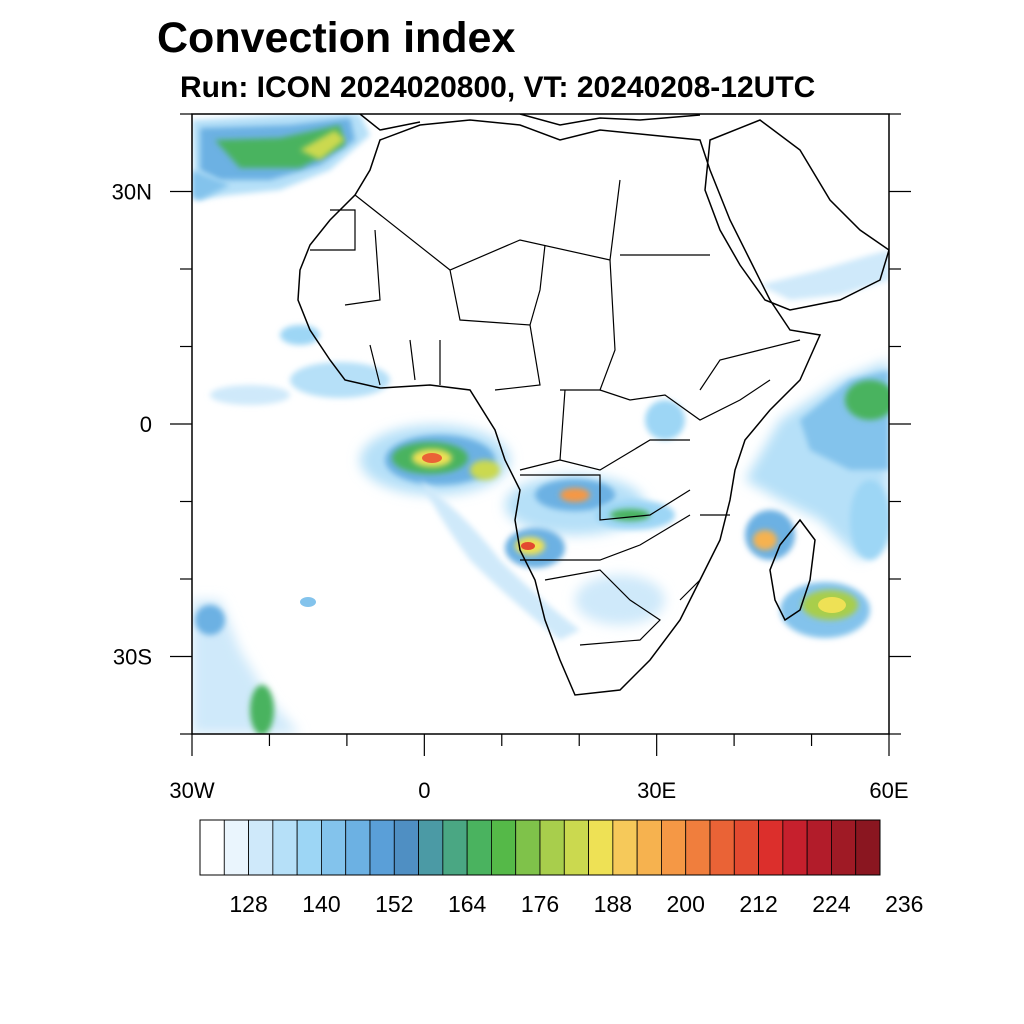 This screenshot has height=1024, width=1024. I want to click on y-tick-label: 30N, so click(132, 192).